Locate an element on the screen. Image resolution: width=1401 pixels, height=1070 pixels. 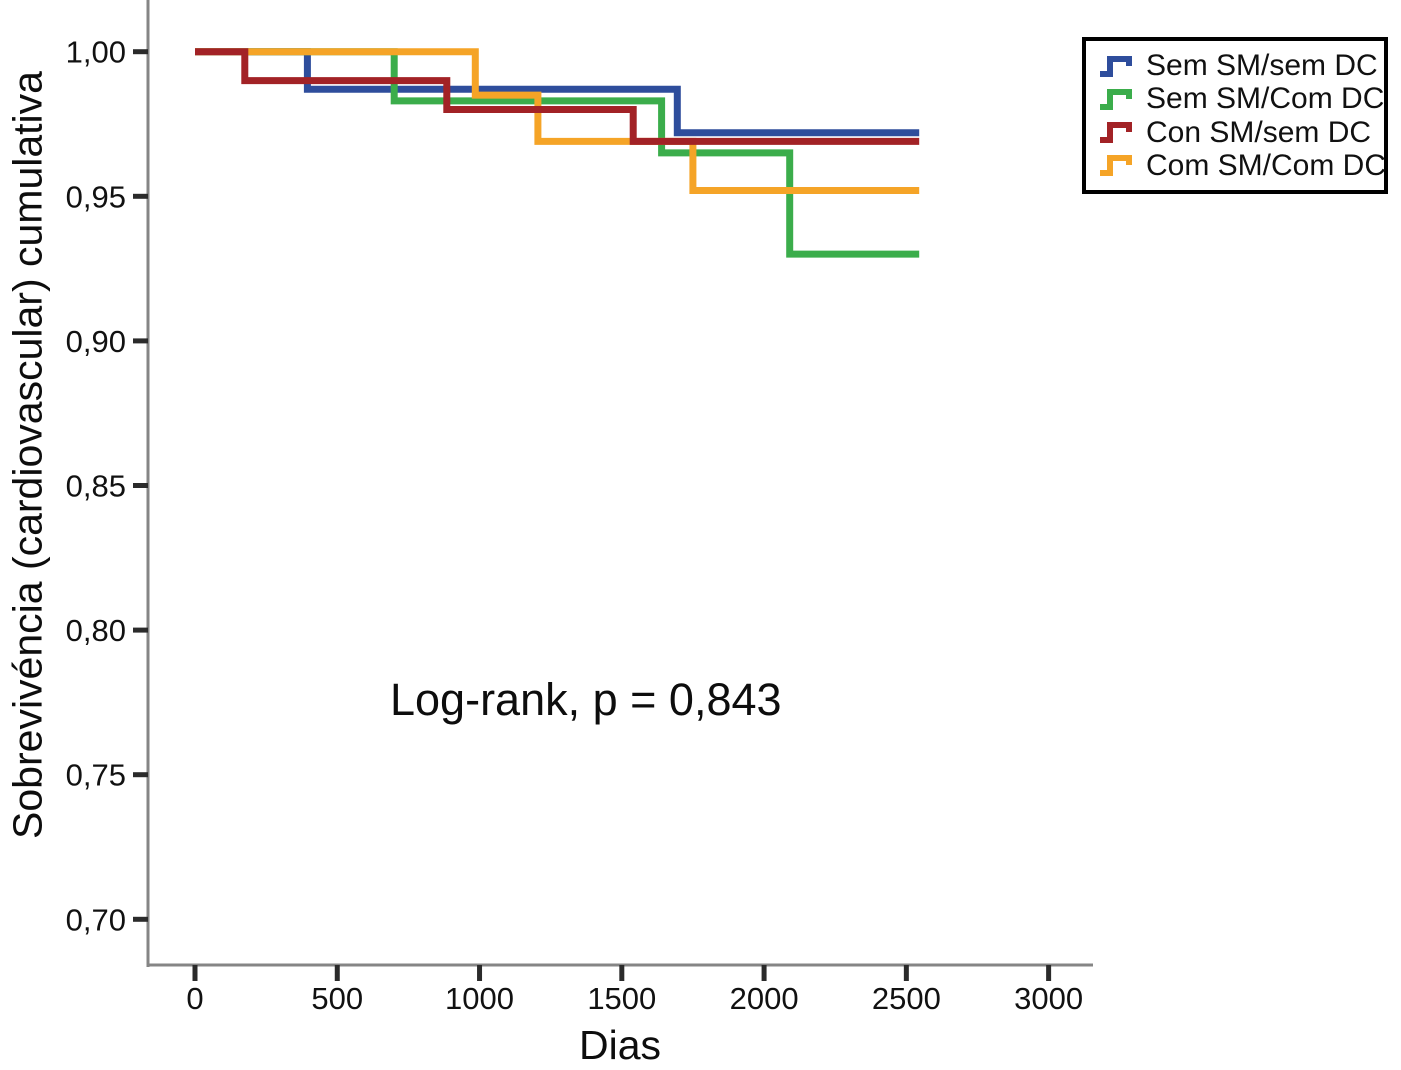
y-tick-label: 1,00 is located at coordinates (96, 52).